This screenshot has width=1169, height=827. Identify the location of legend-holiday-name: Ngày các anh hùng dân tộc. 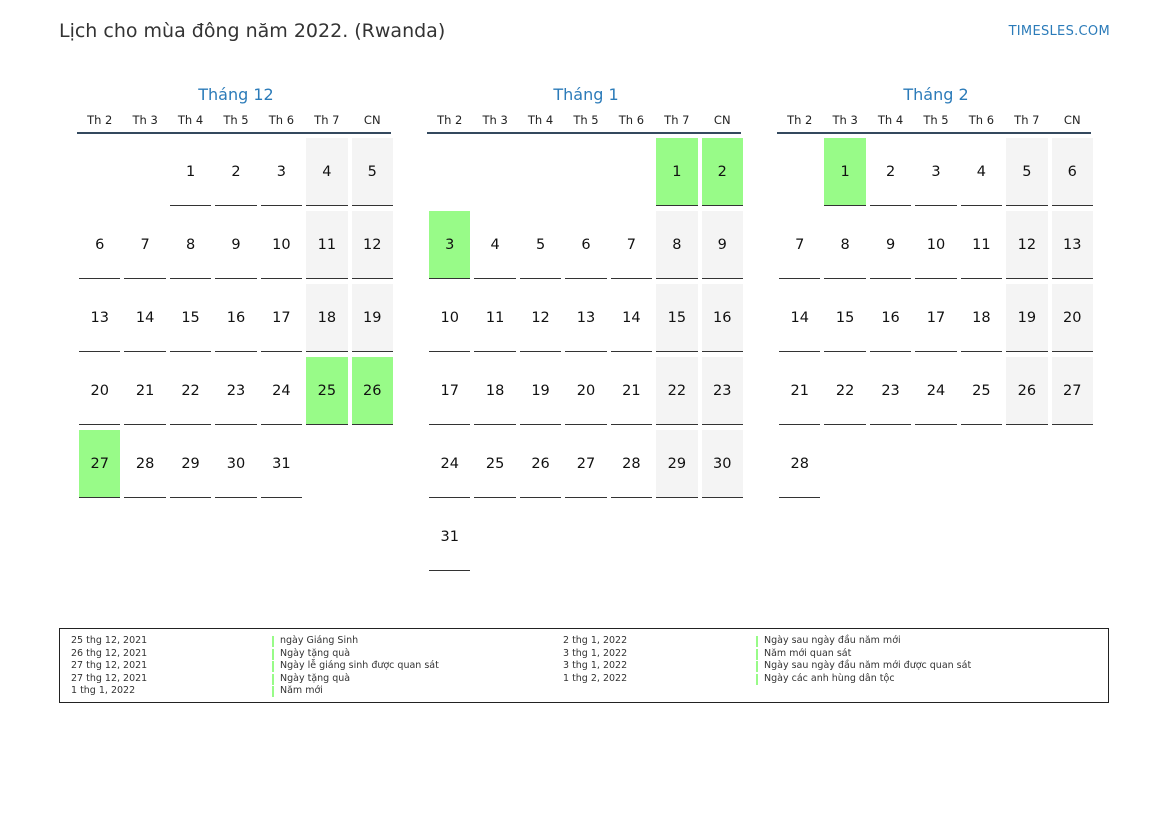
(829, 678).